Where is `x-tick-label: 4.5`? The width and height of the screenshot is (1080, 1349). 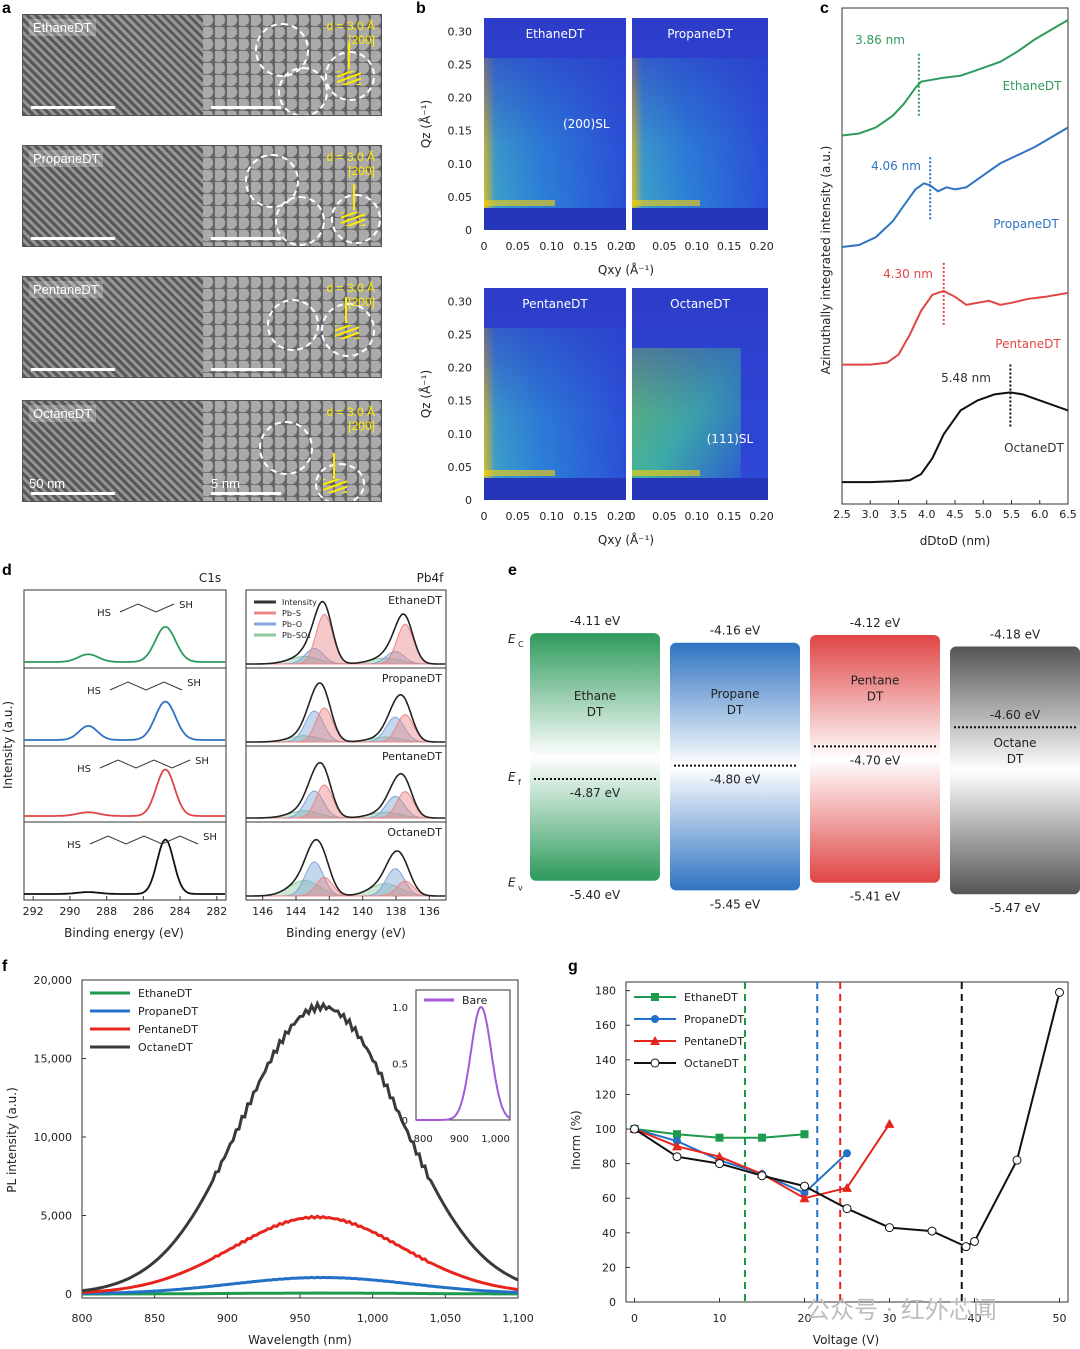
x-tick-label: 4.5 is located at coordinates (955, 514).